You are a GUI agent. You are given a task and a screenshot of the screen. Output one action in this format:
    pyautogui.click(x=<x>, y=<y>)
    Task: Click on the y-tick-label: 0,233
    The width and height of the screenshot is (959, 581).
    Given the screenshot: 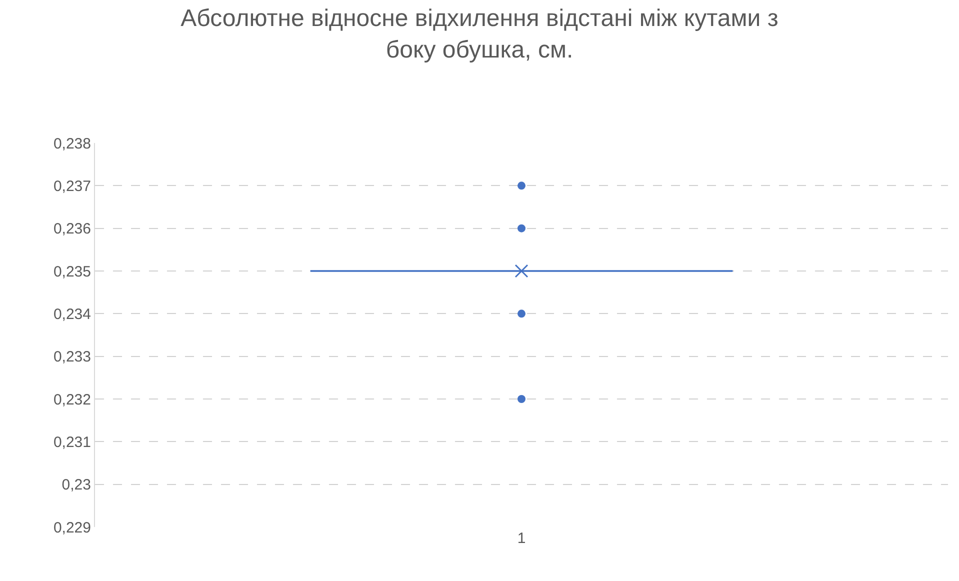 What is the action you would take?
    pyautogui.click(x=72, y=357)
    